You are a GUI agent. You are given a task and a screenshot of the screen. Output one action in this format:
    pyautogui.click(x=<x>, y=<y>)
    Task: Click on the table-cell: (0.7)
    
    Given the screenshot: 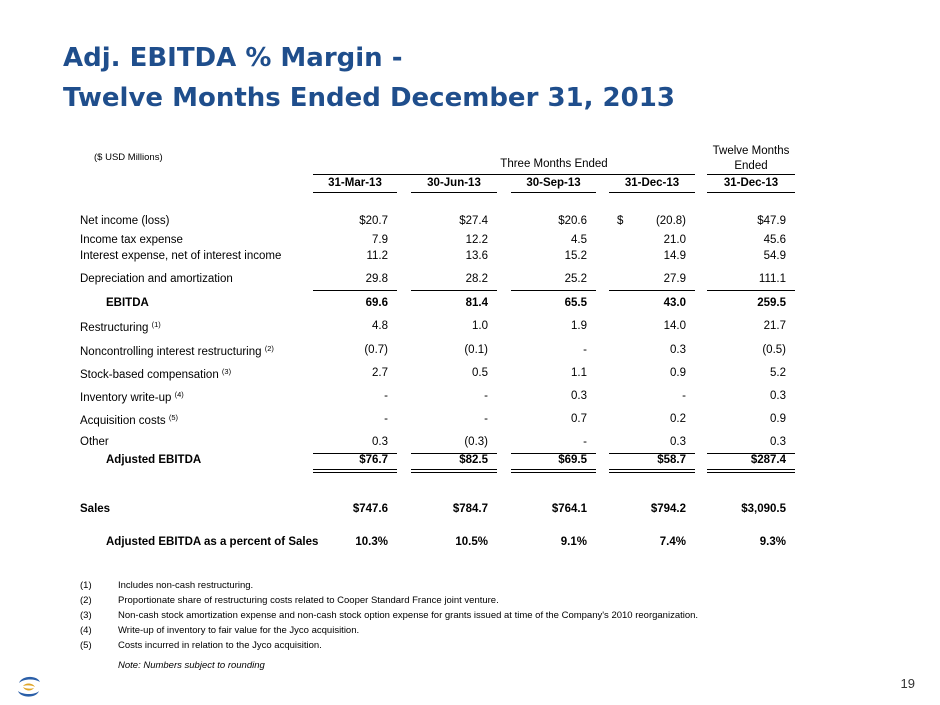 What is the action you would take?
    pyautogui.click(x=376, y=350)
    